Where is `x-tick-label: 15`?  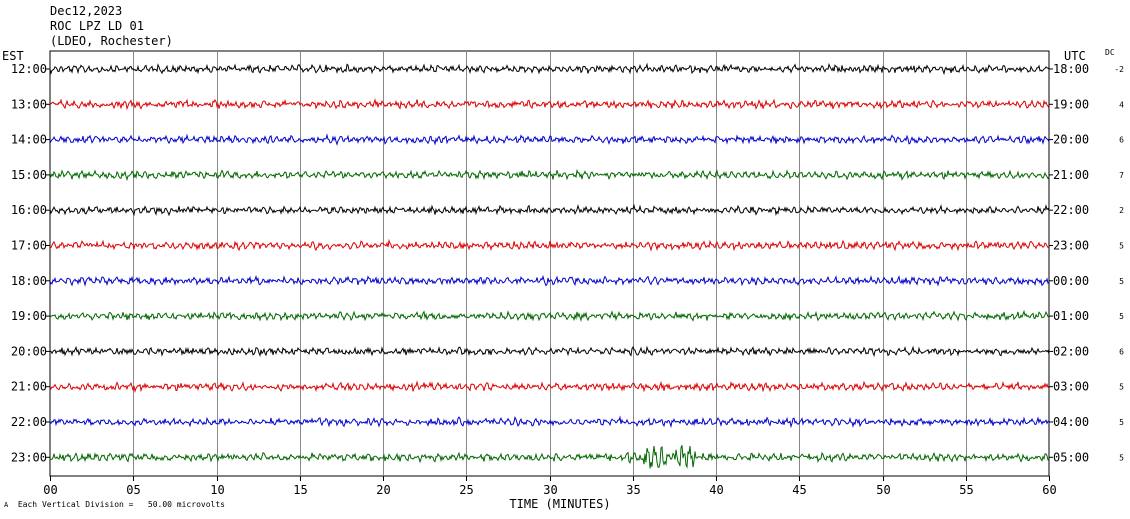 x-tick-label: 15 is located at coordinates (300, 490).